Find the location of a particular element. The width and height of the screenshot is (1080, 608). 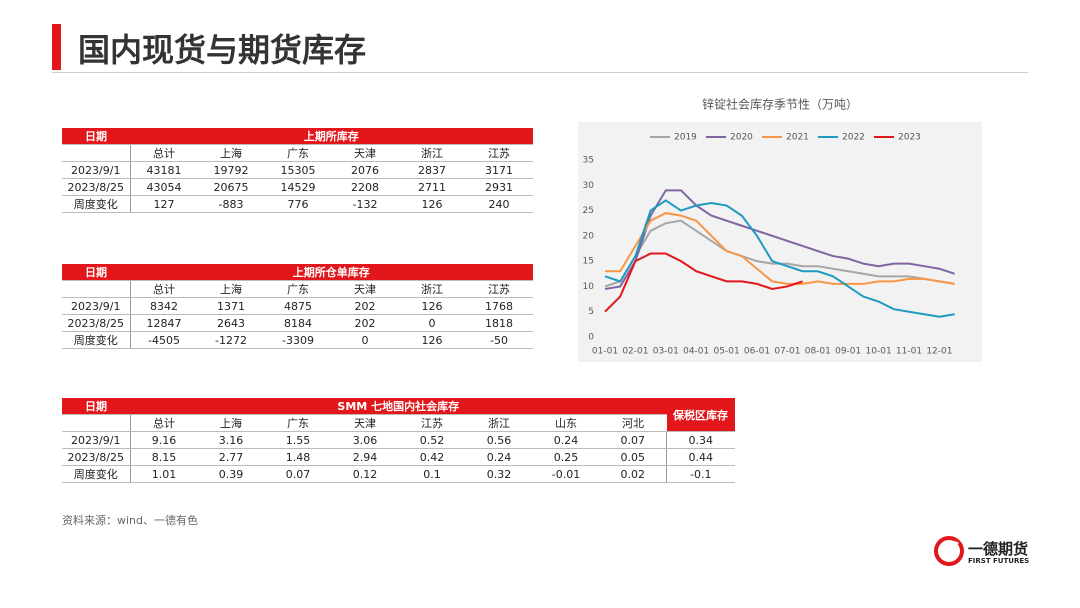

cell: 0.24 is located at coordinates (566, 440).